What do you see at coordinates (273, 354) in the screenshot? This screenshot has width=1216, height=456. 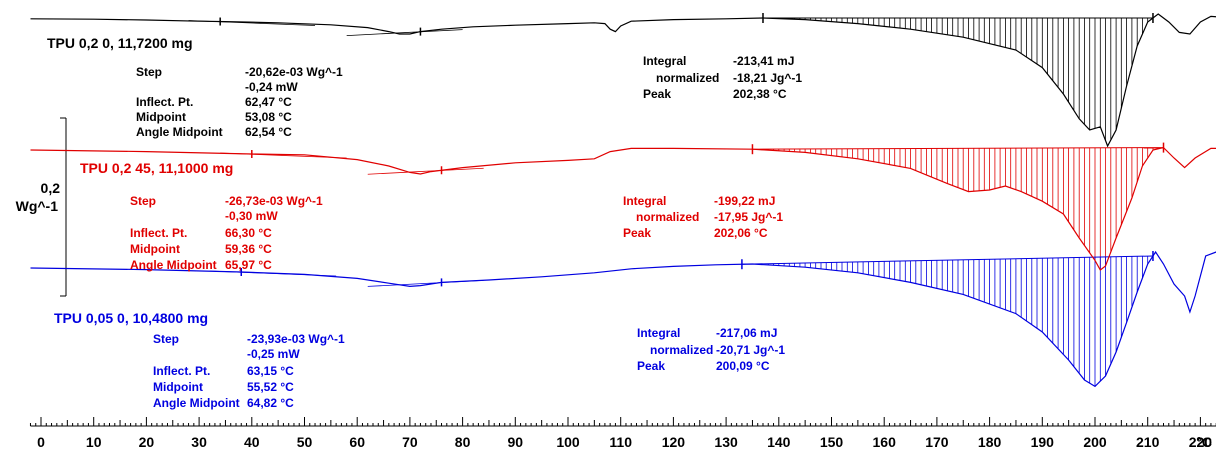 I see `value-step-mw: -0,25 mW` at bounding box center [273, 354].